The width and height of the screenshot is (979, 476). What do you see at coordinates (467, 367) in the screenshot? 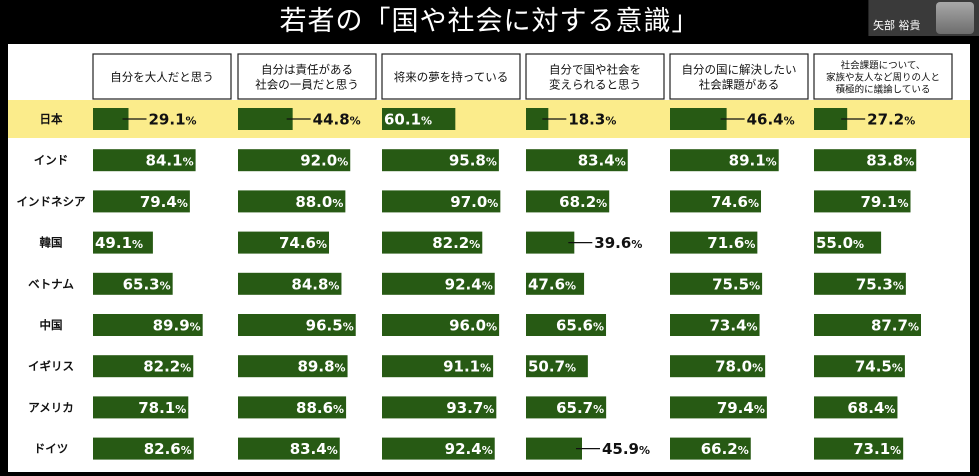
I see `value-label: 91.1%` at bounding box center [467, 367].